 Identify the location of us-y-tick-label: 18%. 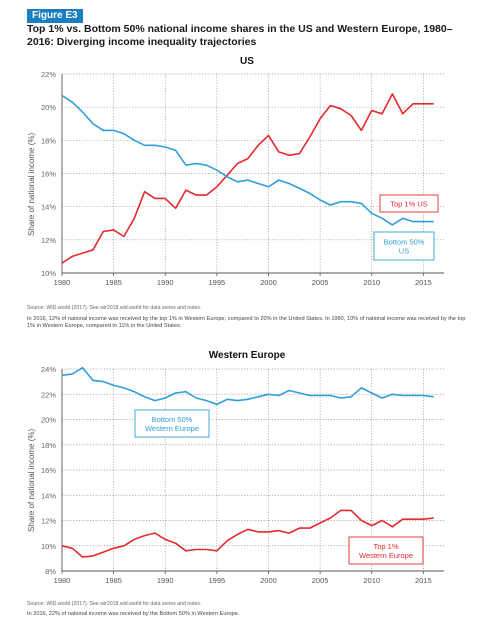
(48, 140).